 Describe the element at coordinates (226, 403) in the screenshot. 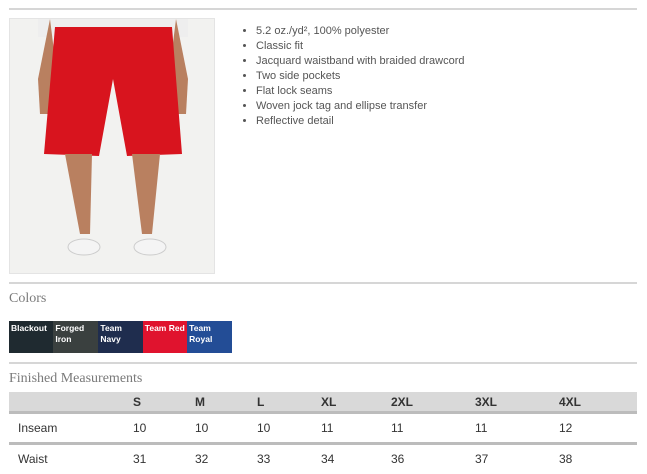

I see `header-cell: M` at that location.